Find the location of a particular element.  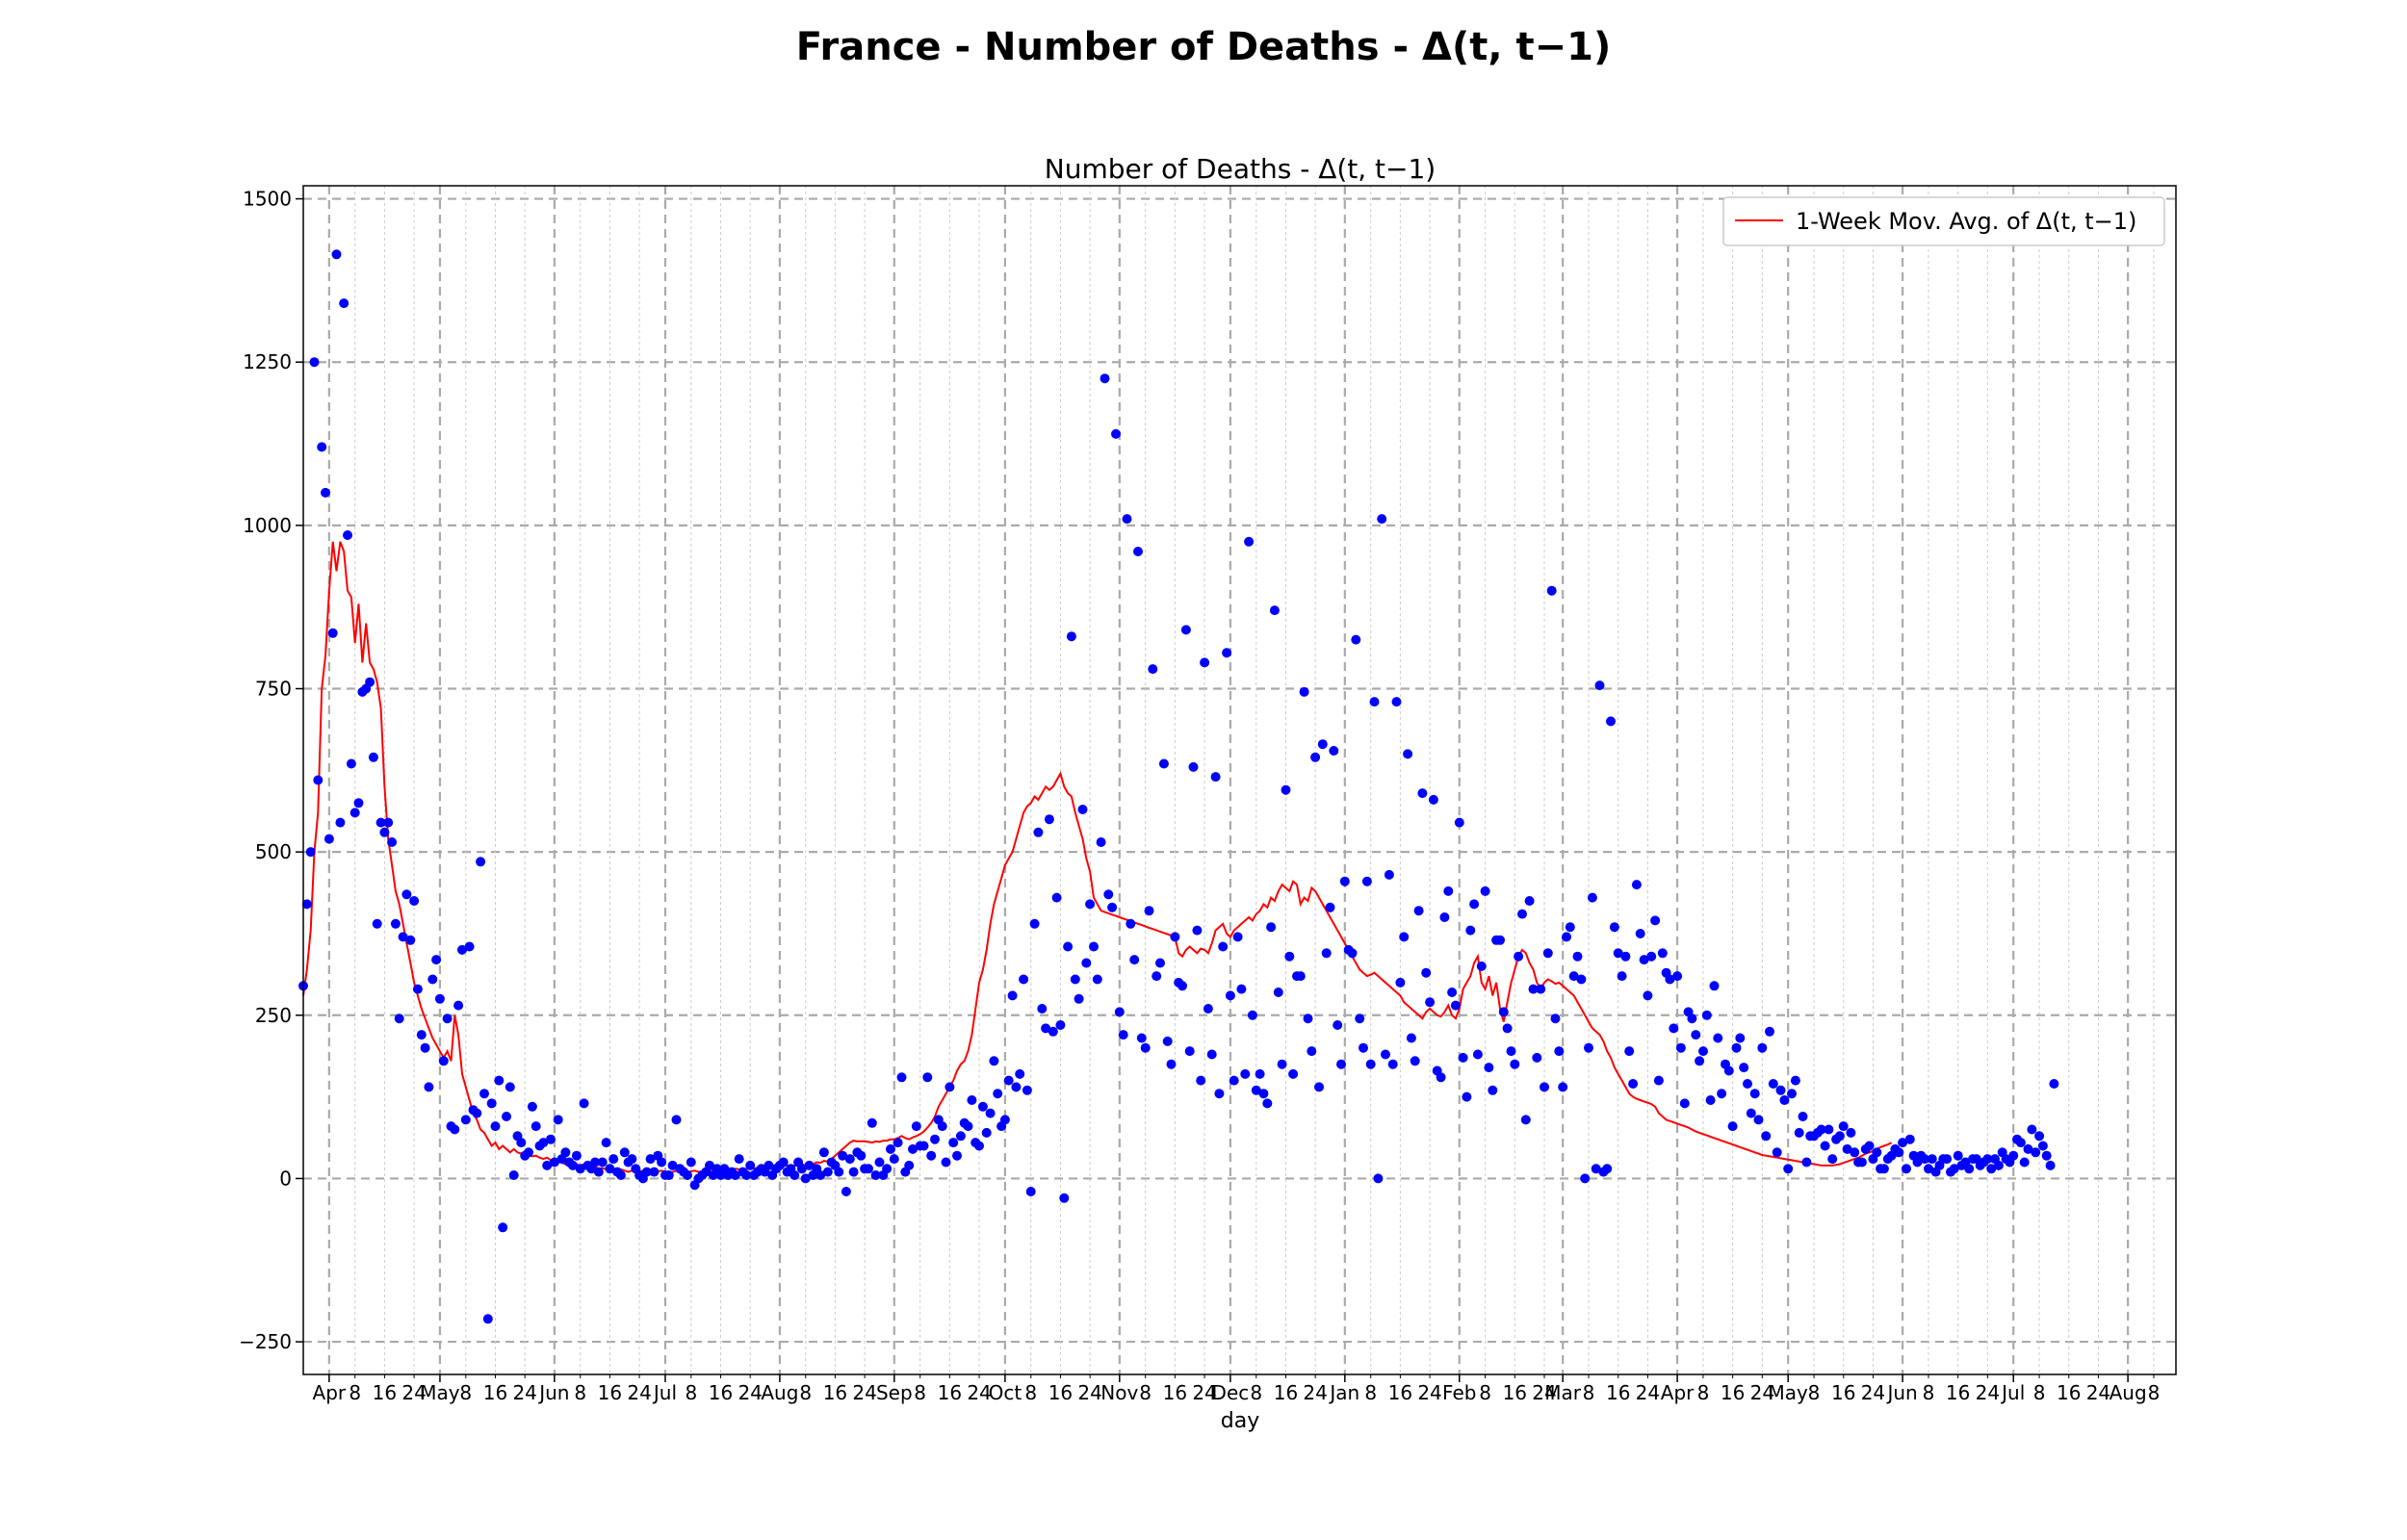

legend: 1-Week Mov. Avg. of Δ(t, t−1) is located at coordinates (1943, 221).